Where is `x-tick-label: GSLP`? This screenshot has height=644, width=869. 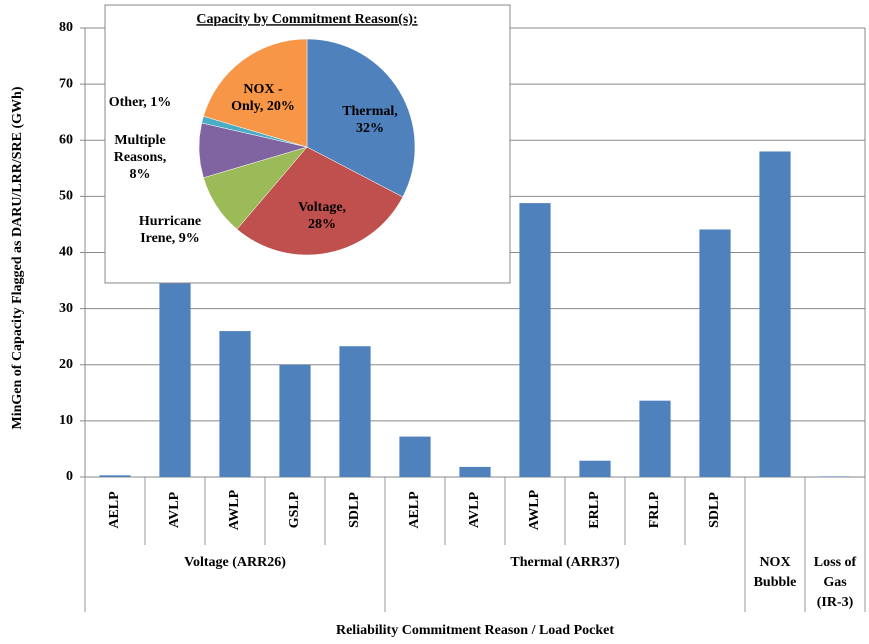
x-tick-label: GSLP is located at coordinates (294, 509).